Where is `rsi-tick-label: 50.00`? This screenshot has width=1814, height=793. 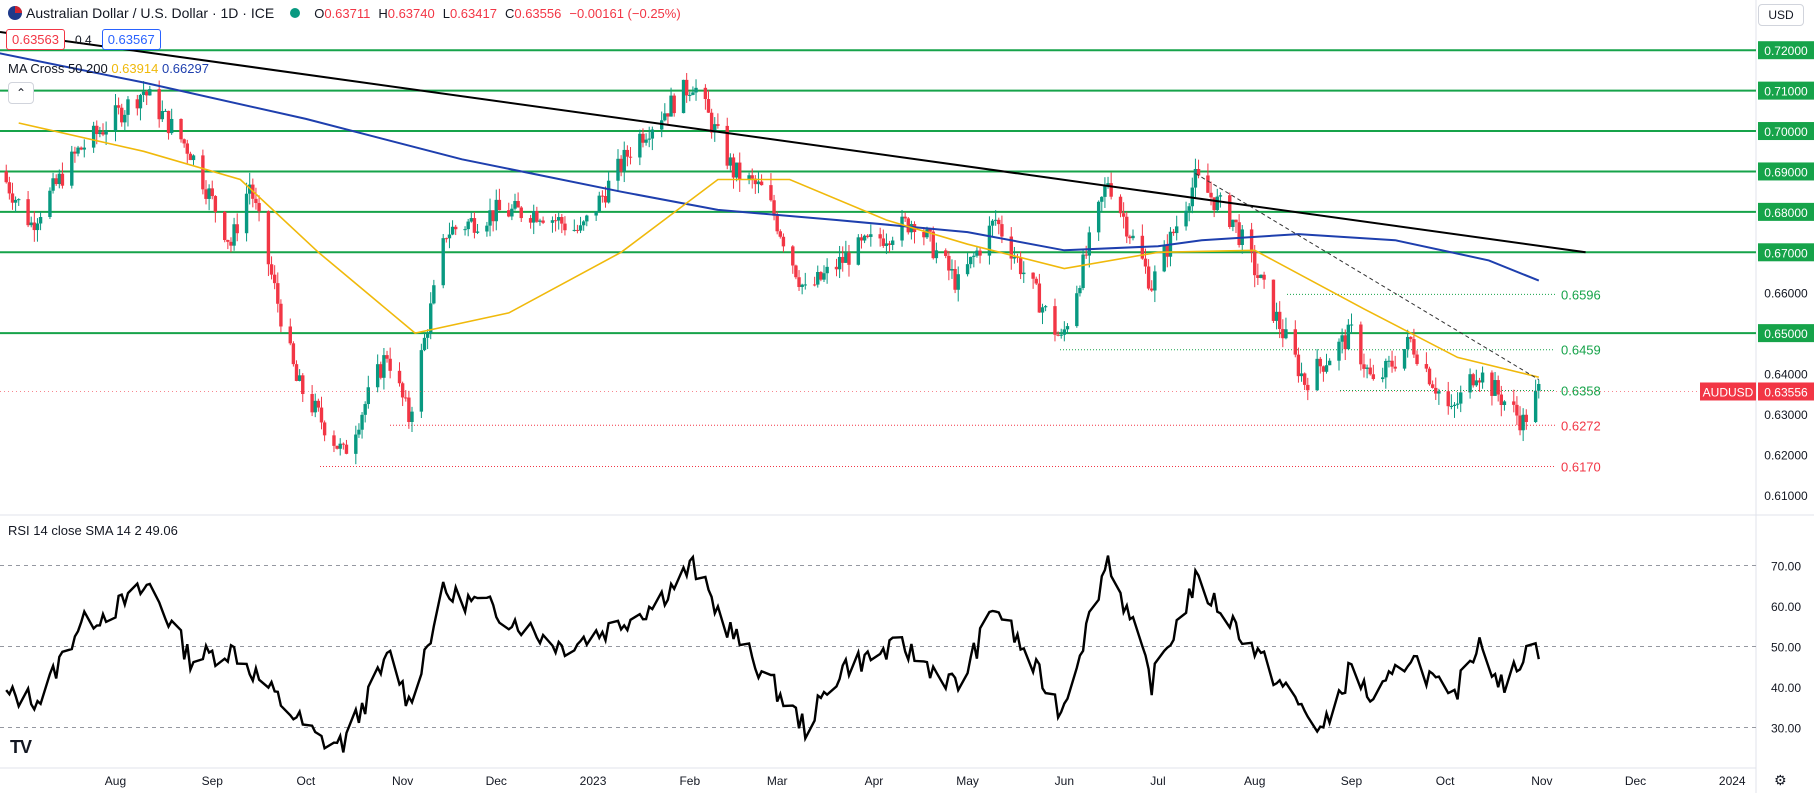 rsi-tick-label: 50.00 is located at coordinates (1786, 648).